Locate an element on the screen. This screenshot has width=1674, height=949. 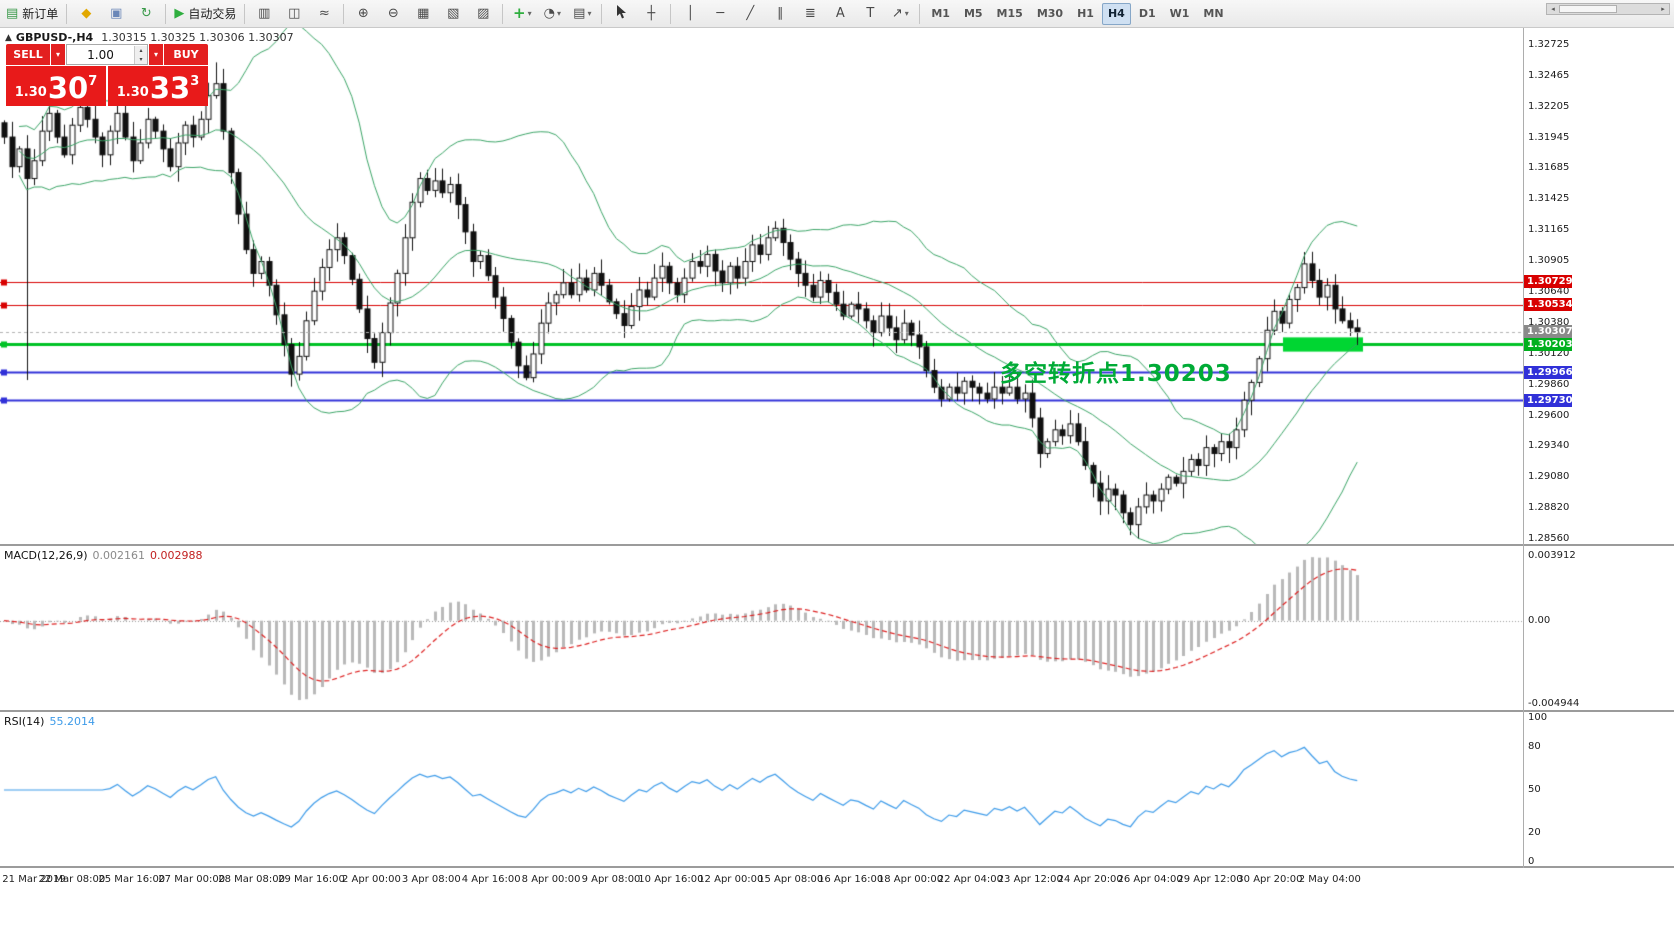
toolbar-scrollbar: ◂ ▸ is located at coordinates (1608, 9).